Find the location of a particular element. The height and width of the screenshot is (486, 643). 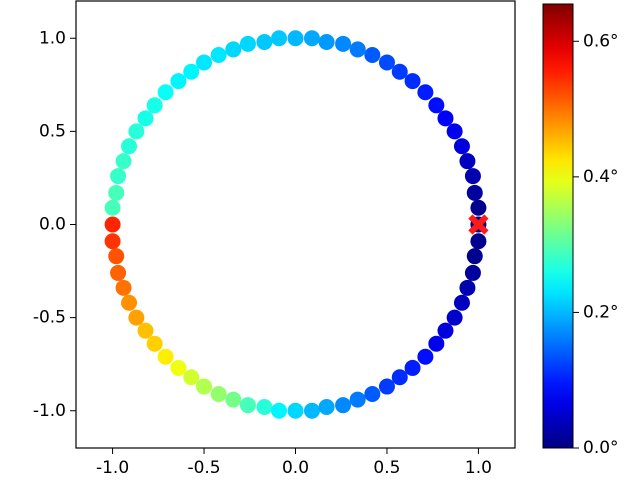

x-tick-label: 1.0 is located at coordinates (478, 468).